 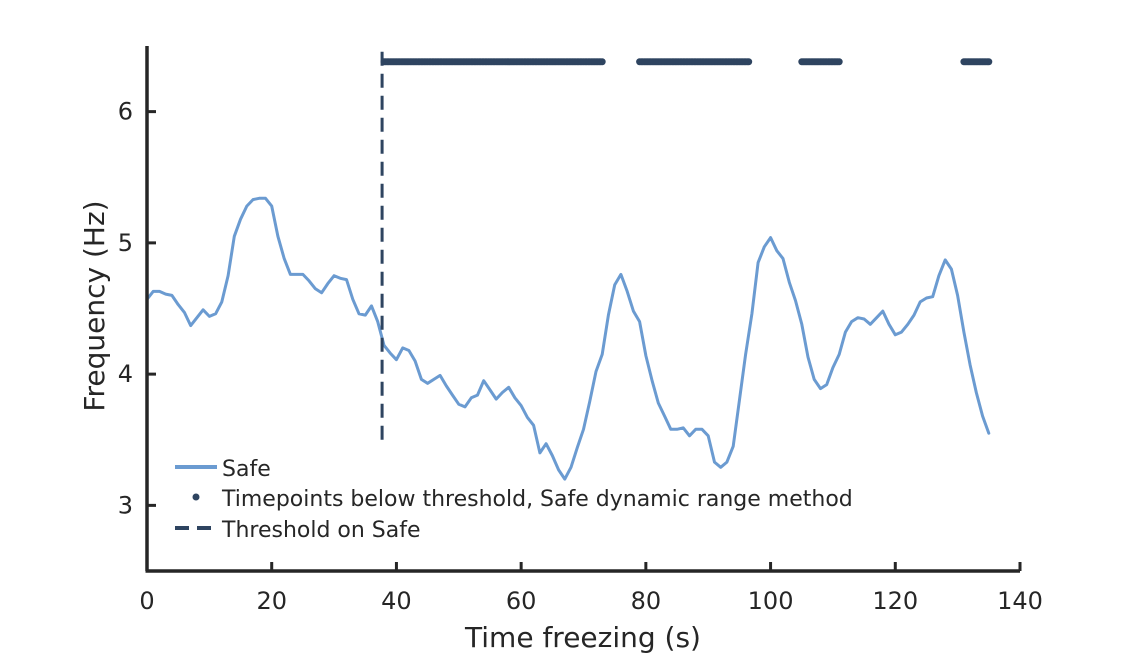 What do you see at coordinates (196, 497) in the screenshot?
I see `legend-swatch-below-threshold` at bounding box center [196, 497].